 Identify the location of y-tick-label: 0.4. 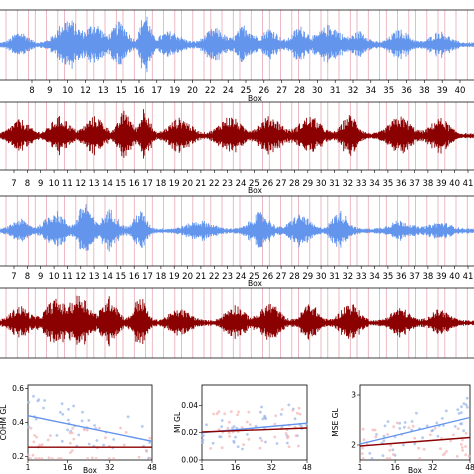
(18, 422).